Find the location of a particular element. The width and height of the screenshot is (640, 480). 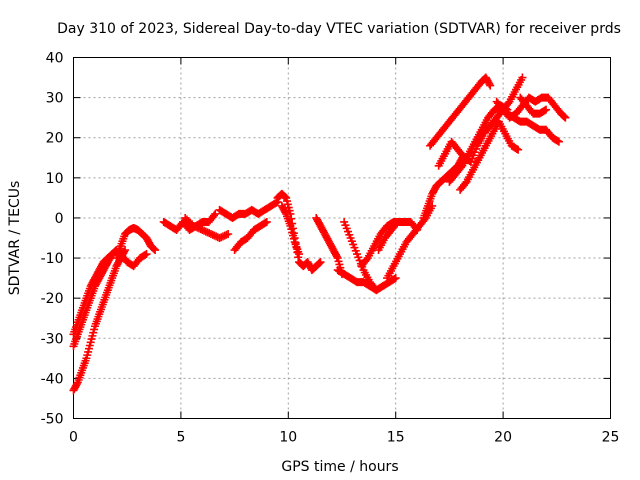

x-tick-label-0: 0 is located at coordinates (73, 438).